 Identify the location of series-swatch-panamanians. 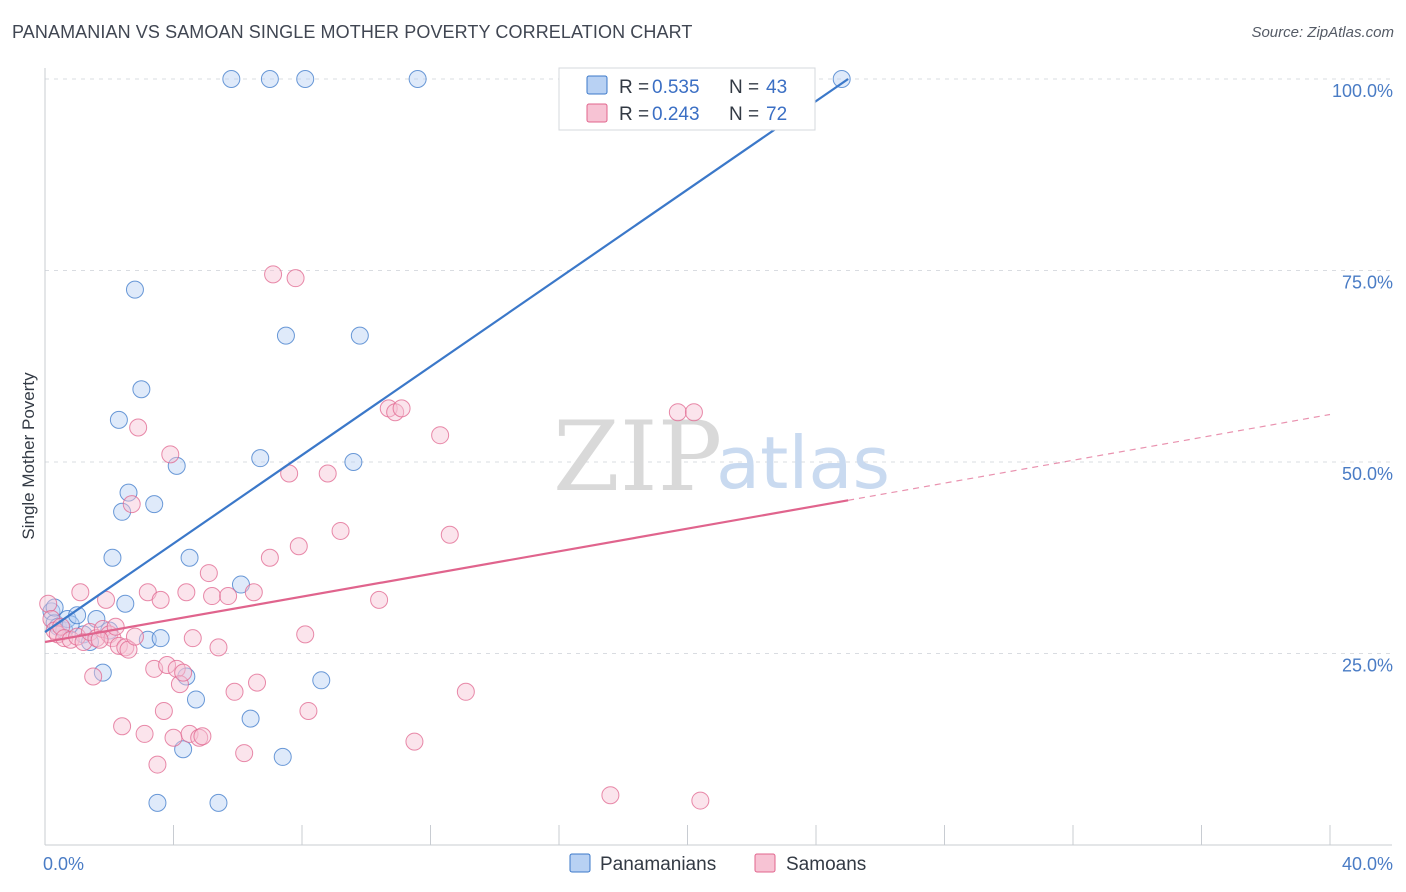
(580, 863).